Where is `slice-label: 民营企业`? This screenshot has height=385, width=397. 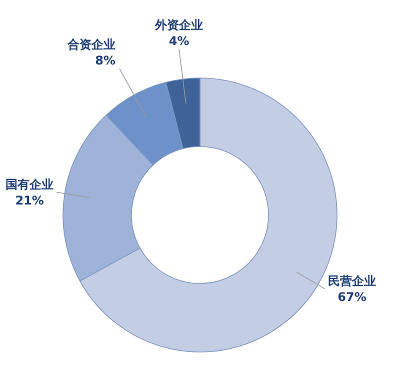 slice-label: 民营企业 is located at coordinates (352, 281).